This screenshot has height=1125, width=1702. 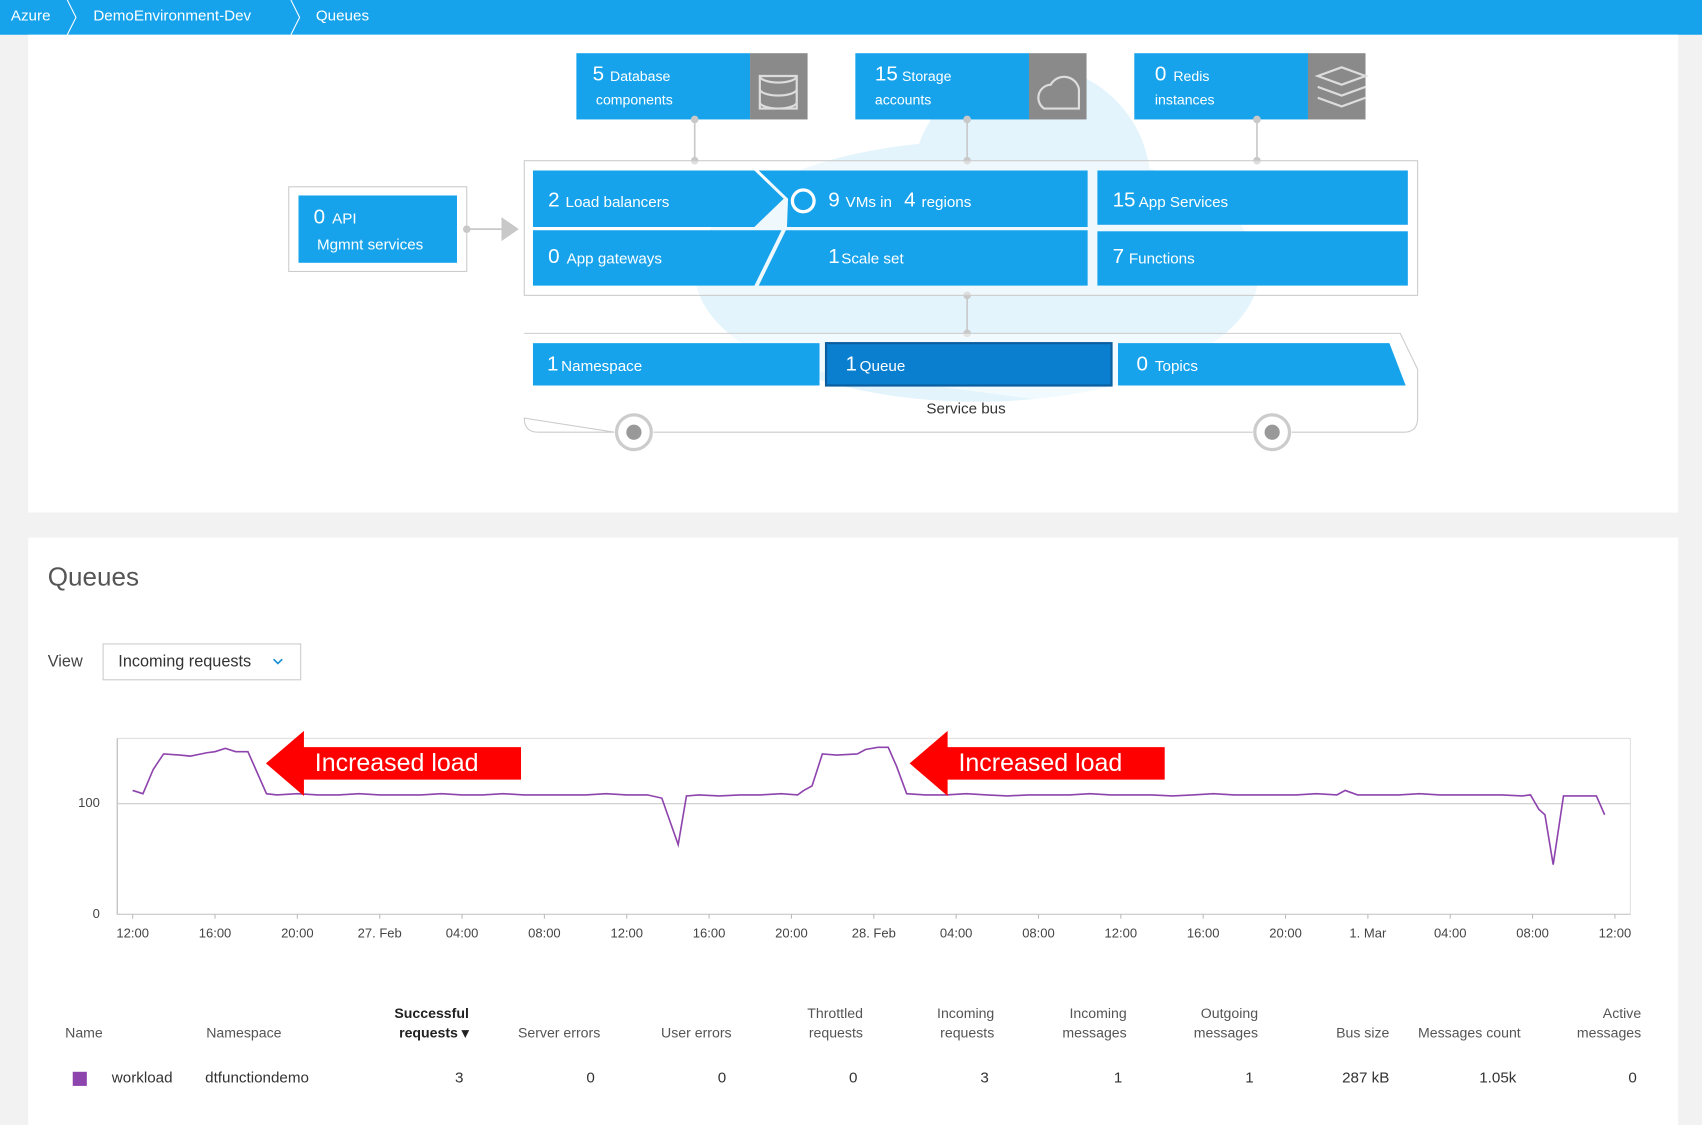 I want to click on tile-label: instances, so click(x=1185, y=100).